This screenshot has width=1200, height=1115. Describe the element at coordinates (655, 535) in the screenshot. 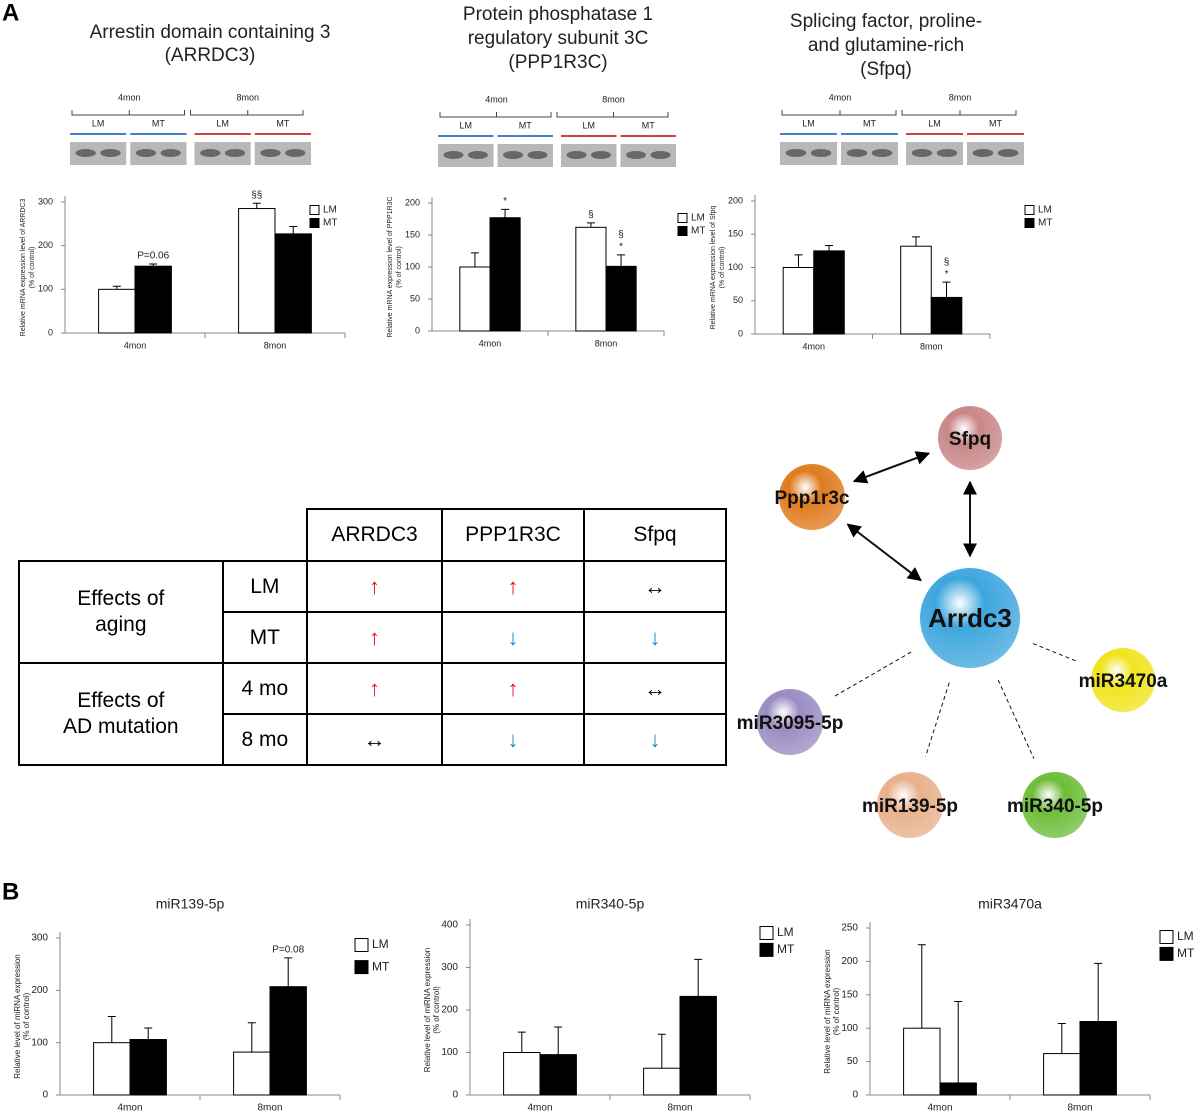

I see `column-header: Sfpq` at that location.